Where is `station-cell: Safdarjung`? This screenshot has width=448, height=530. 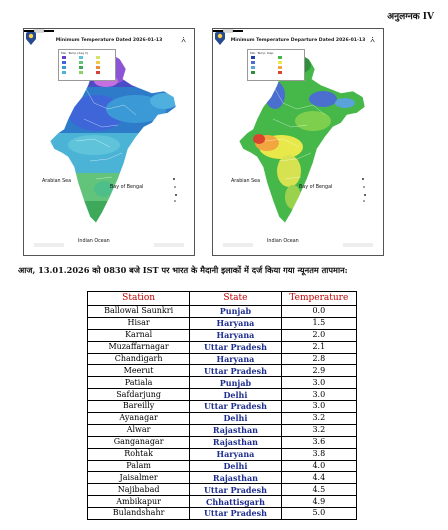
station-cell: Safdarjung is located at coordinates (138, 395).